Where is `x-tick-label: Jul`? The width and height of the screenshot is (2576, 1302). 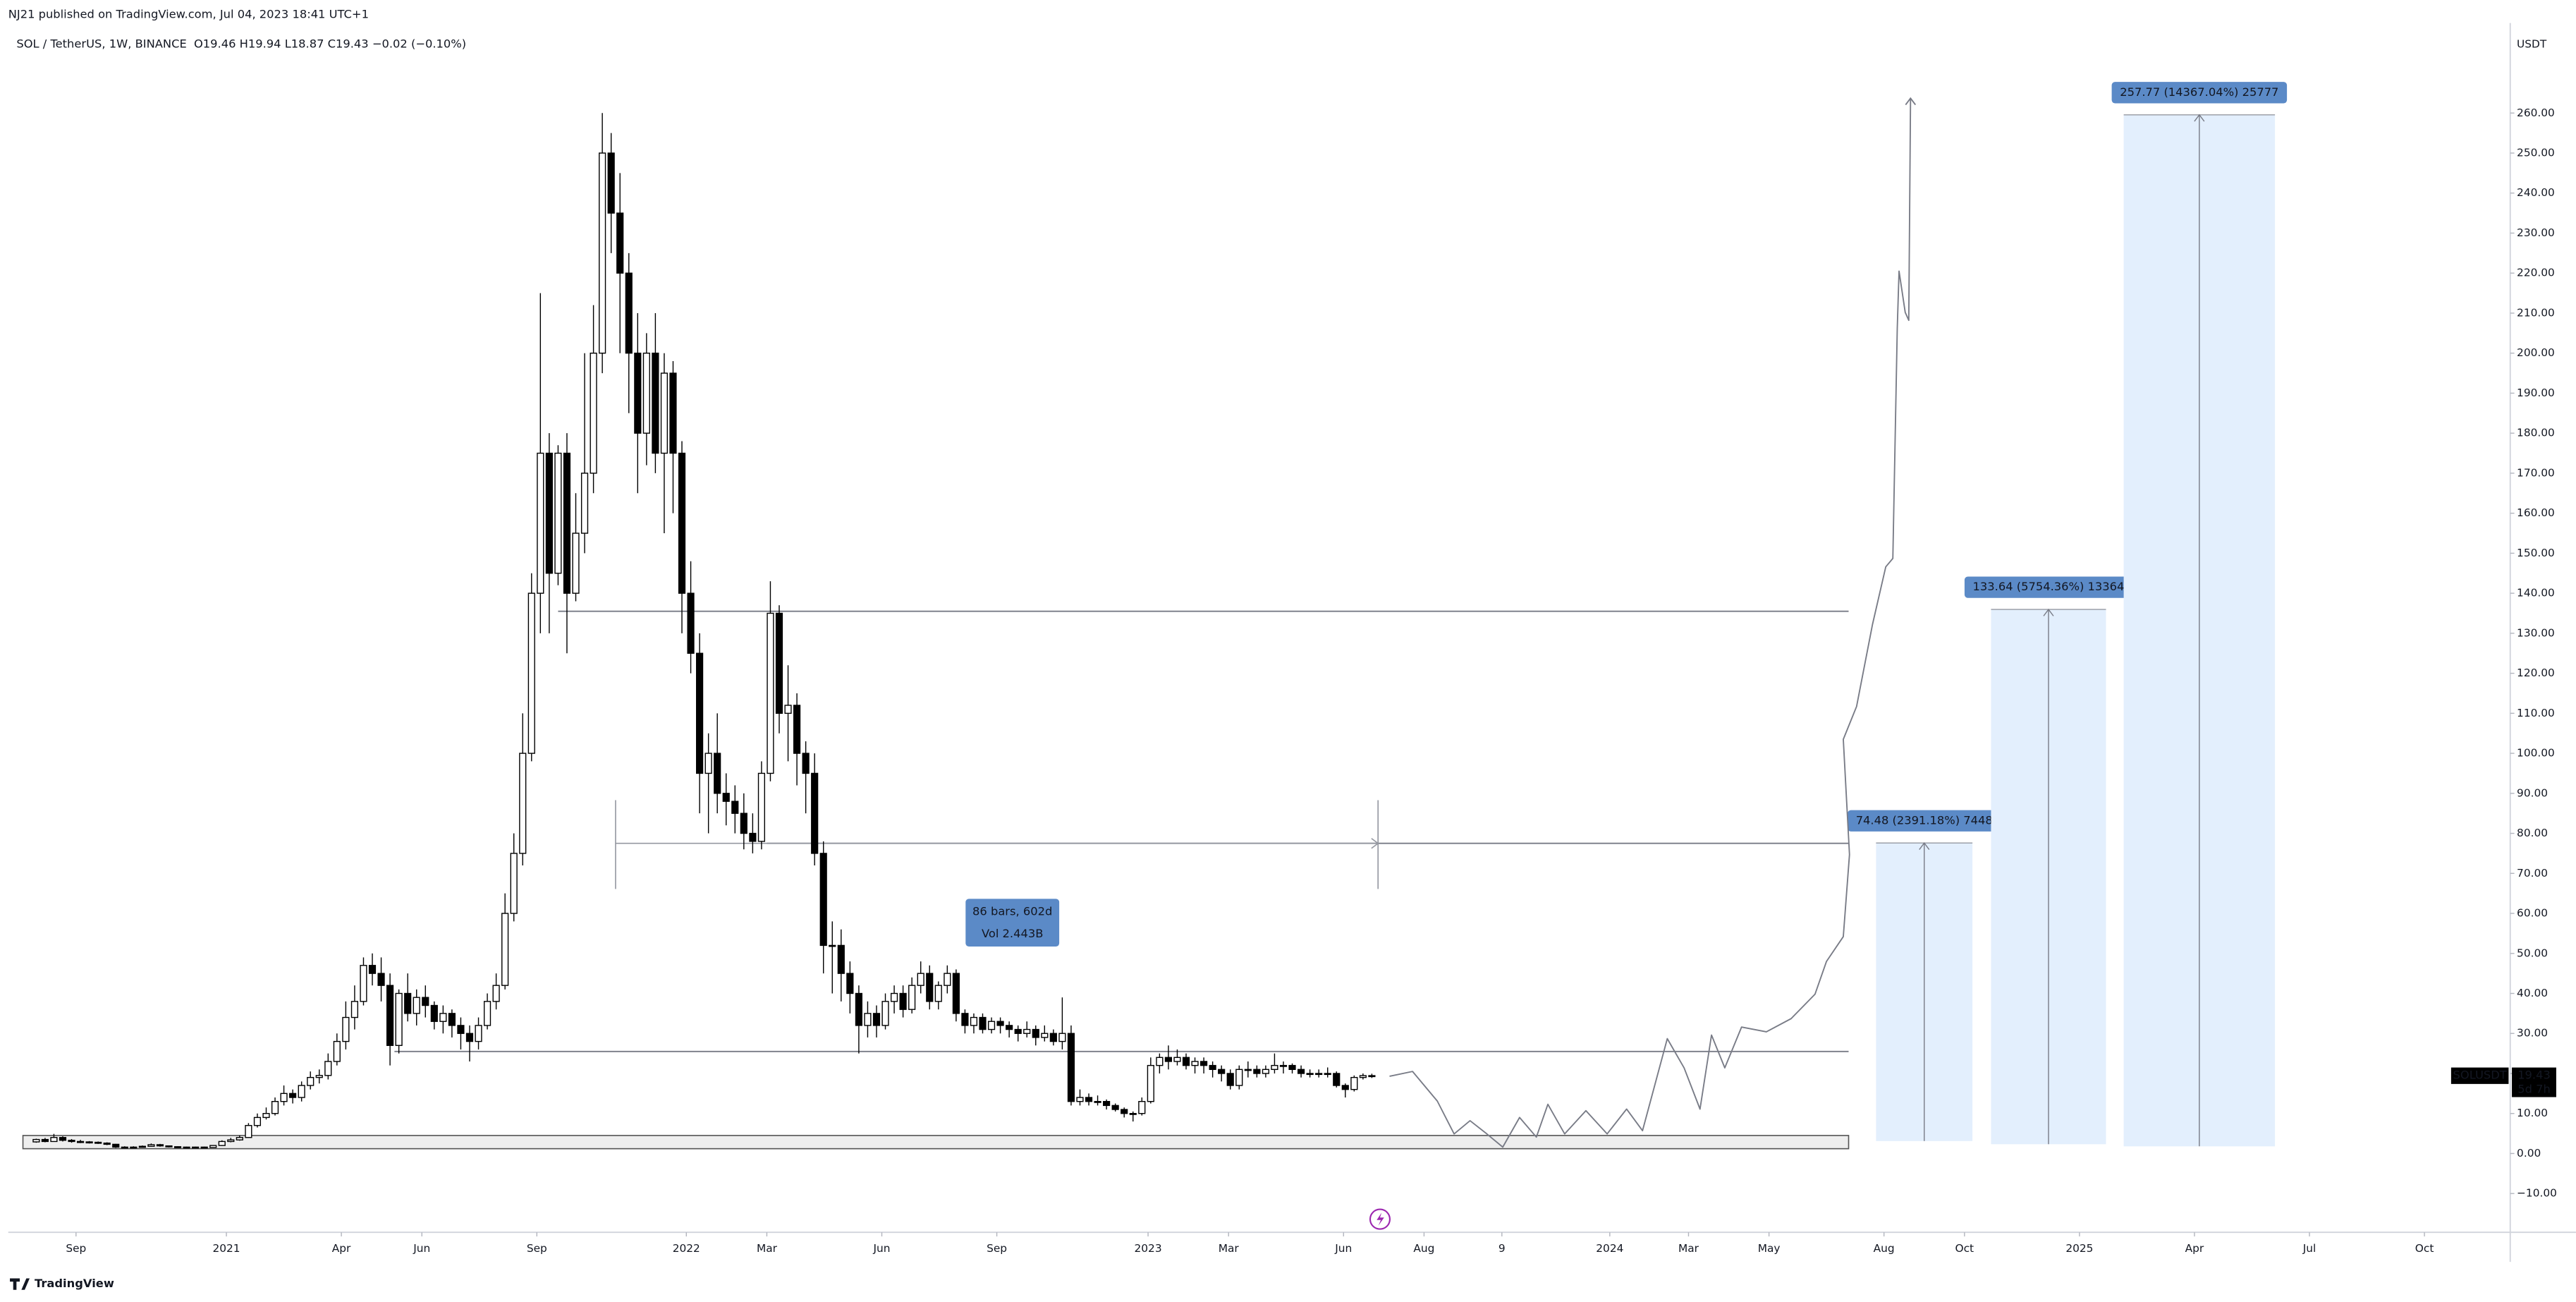
x-tick-label: Jul is located at coordinates (2309, 1248).